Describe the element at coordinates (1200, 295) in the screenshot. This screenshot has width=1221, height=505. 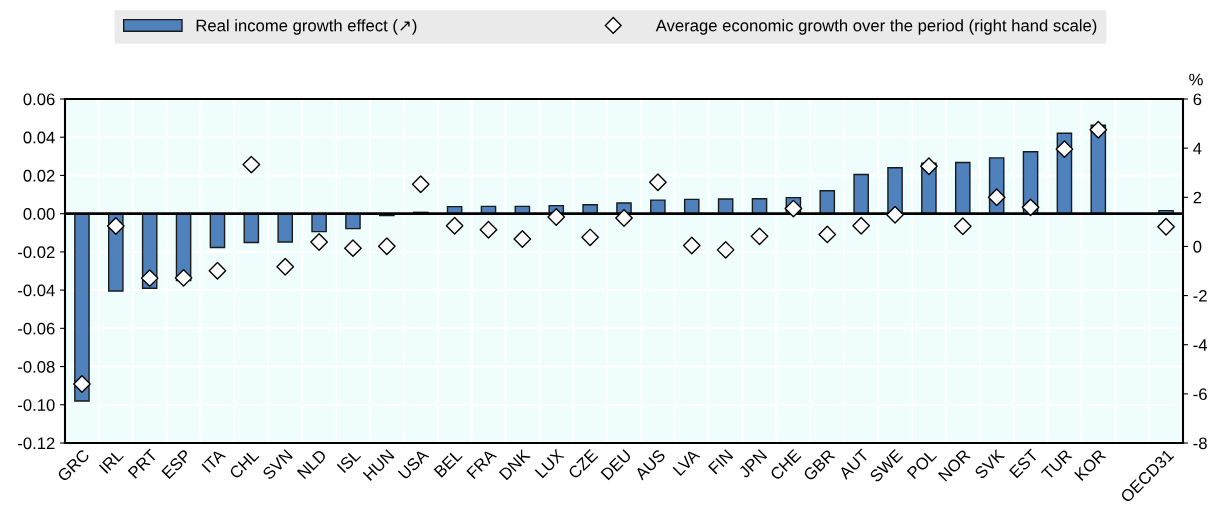
I see `y2-tick-label: -2` at that location.